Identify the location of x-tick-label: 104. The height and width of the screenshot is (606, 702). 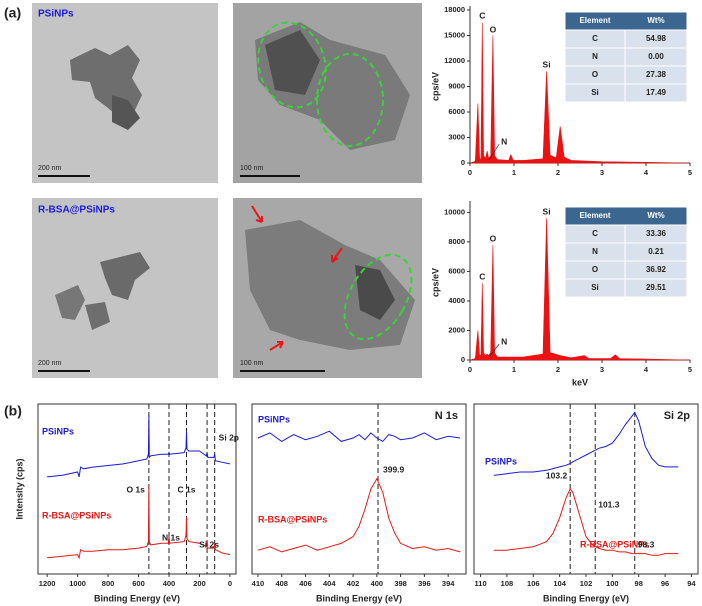
(559, 583).